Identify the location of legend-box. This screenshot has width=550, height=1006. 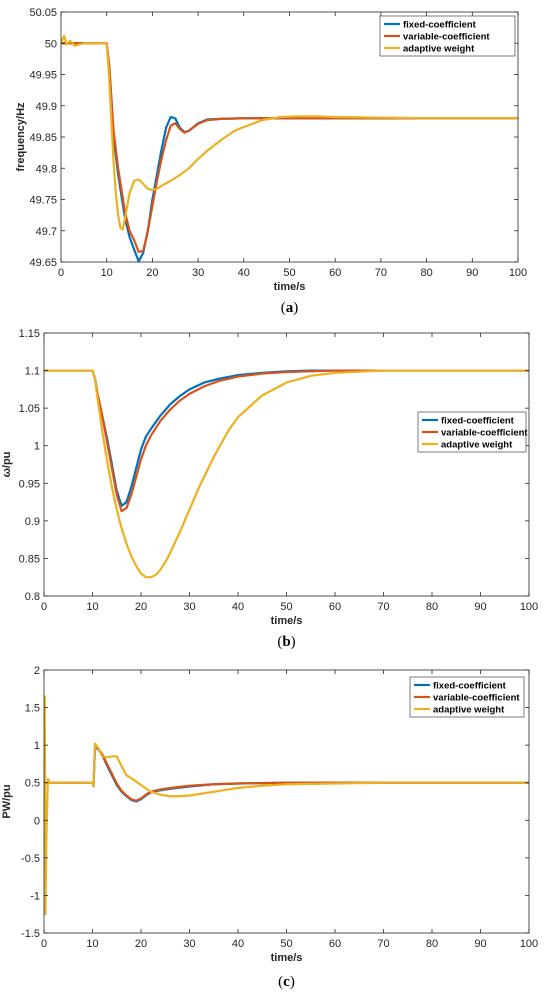
(447, 36).